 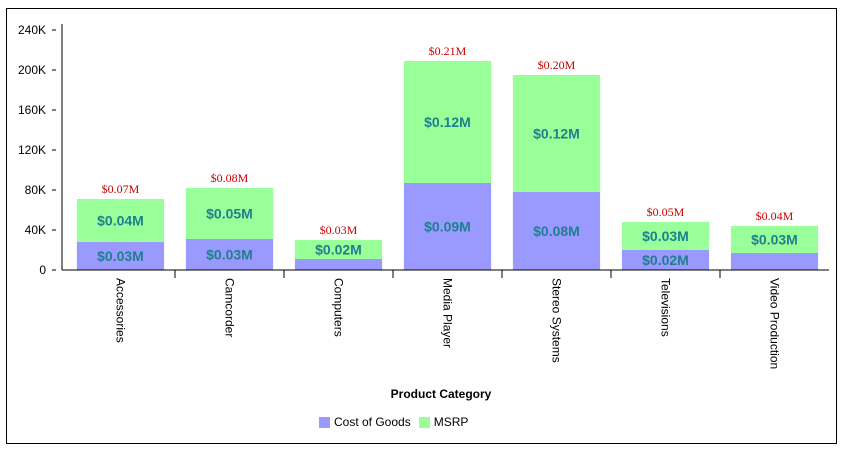 I want to click on bar-total-label: $0.07M, so click(x=121, y=189).